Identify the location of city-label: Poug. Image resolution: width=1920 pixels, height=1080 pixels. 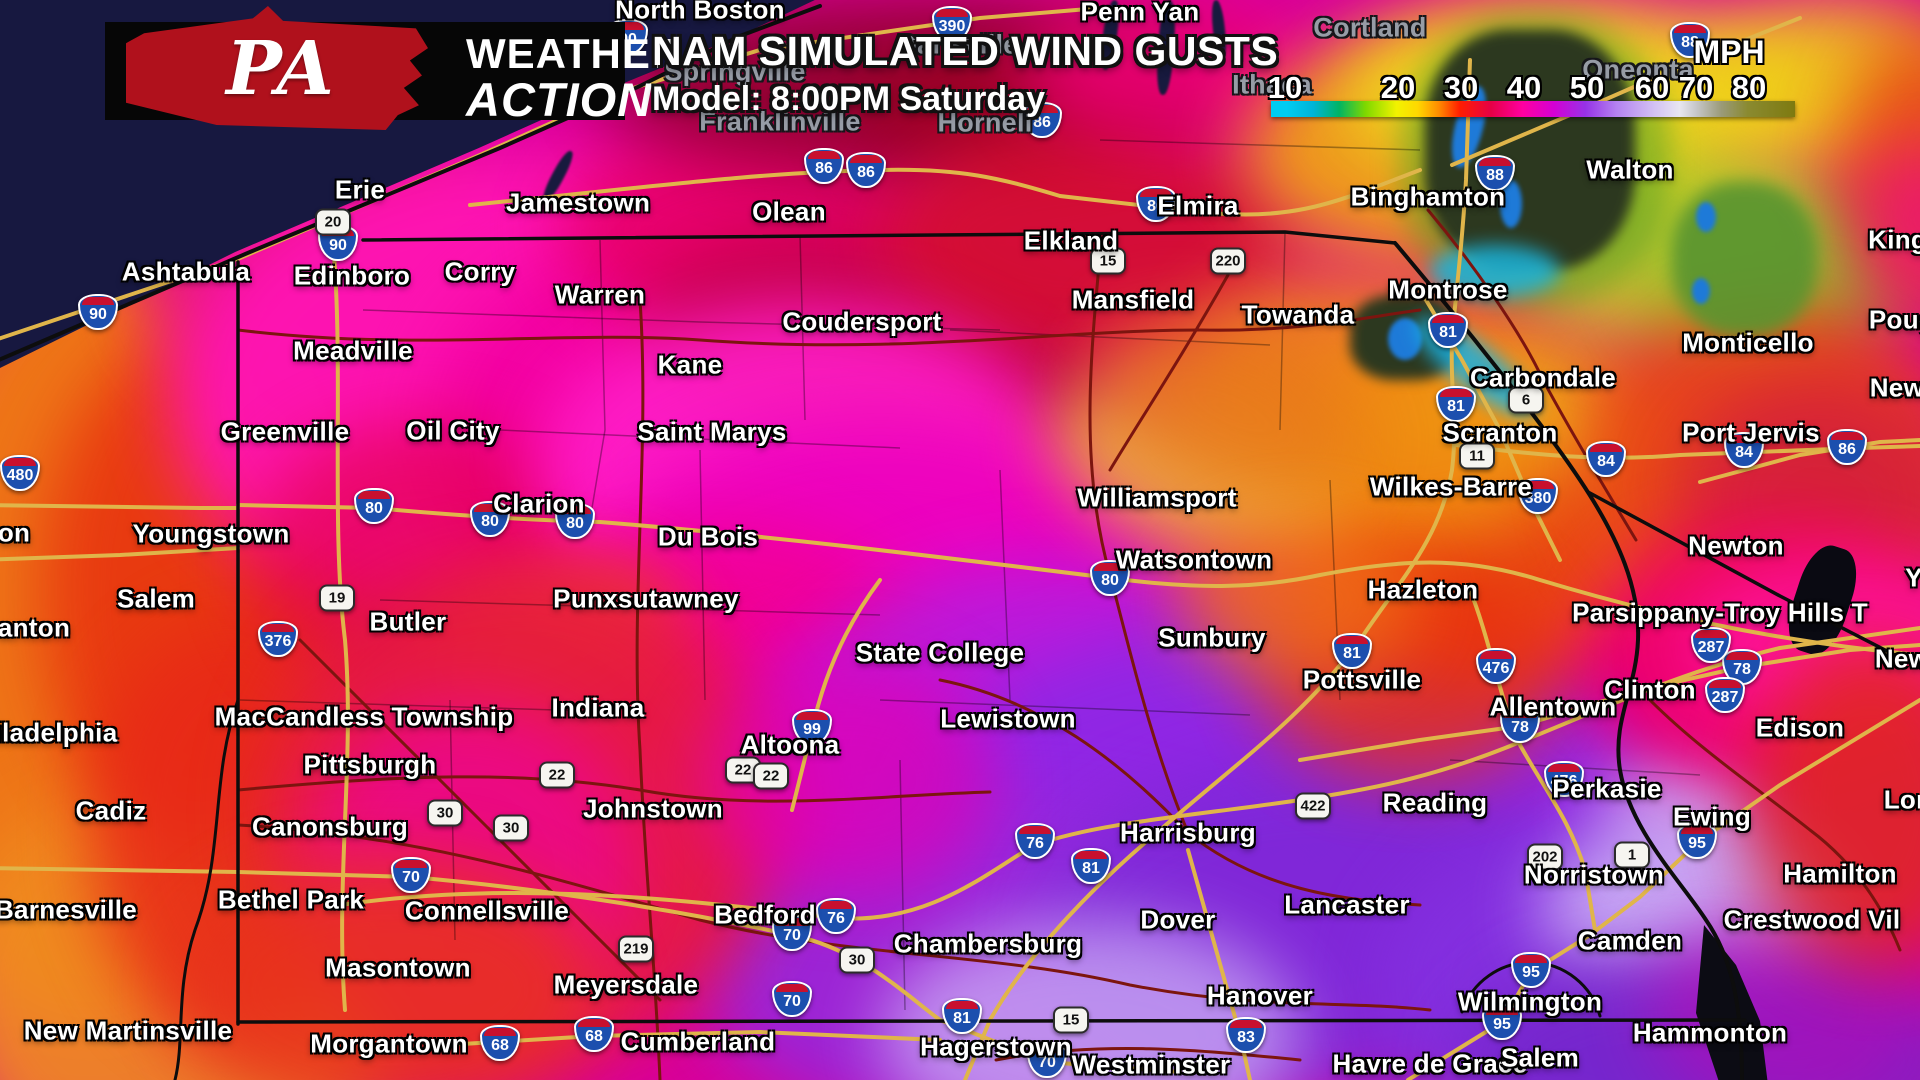
(1894, 319).